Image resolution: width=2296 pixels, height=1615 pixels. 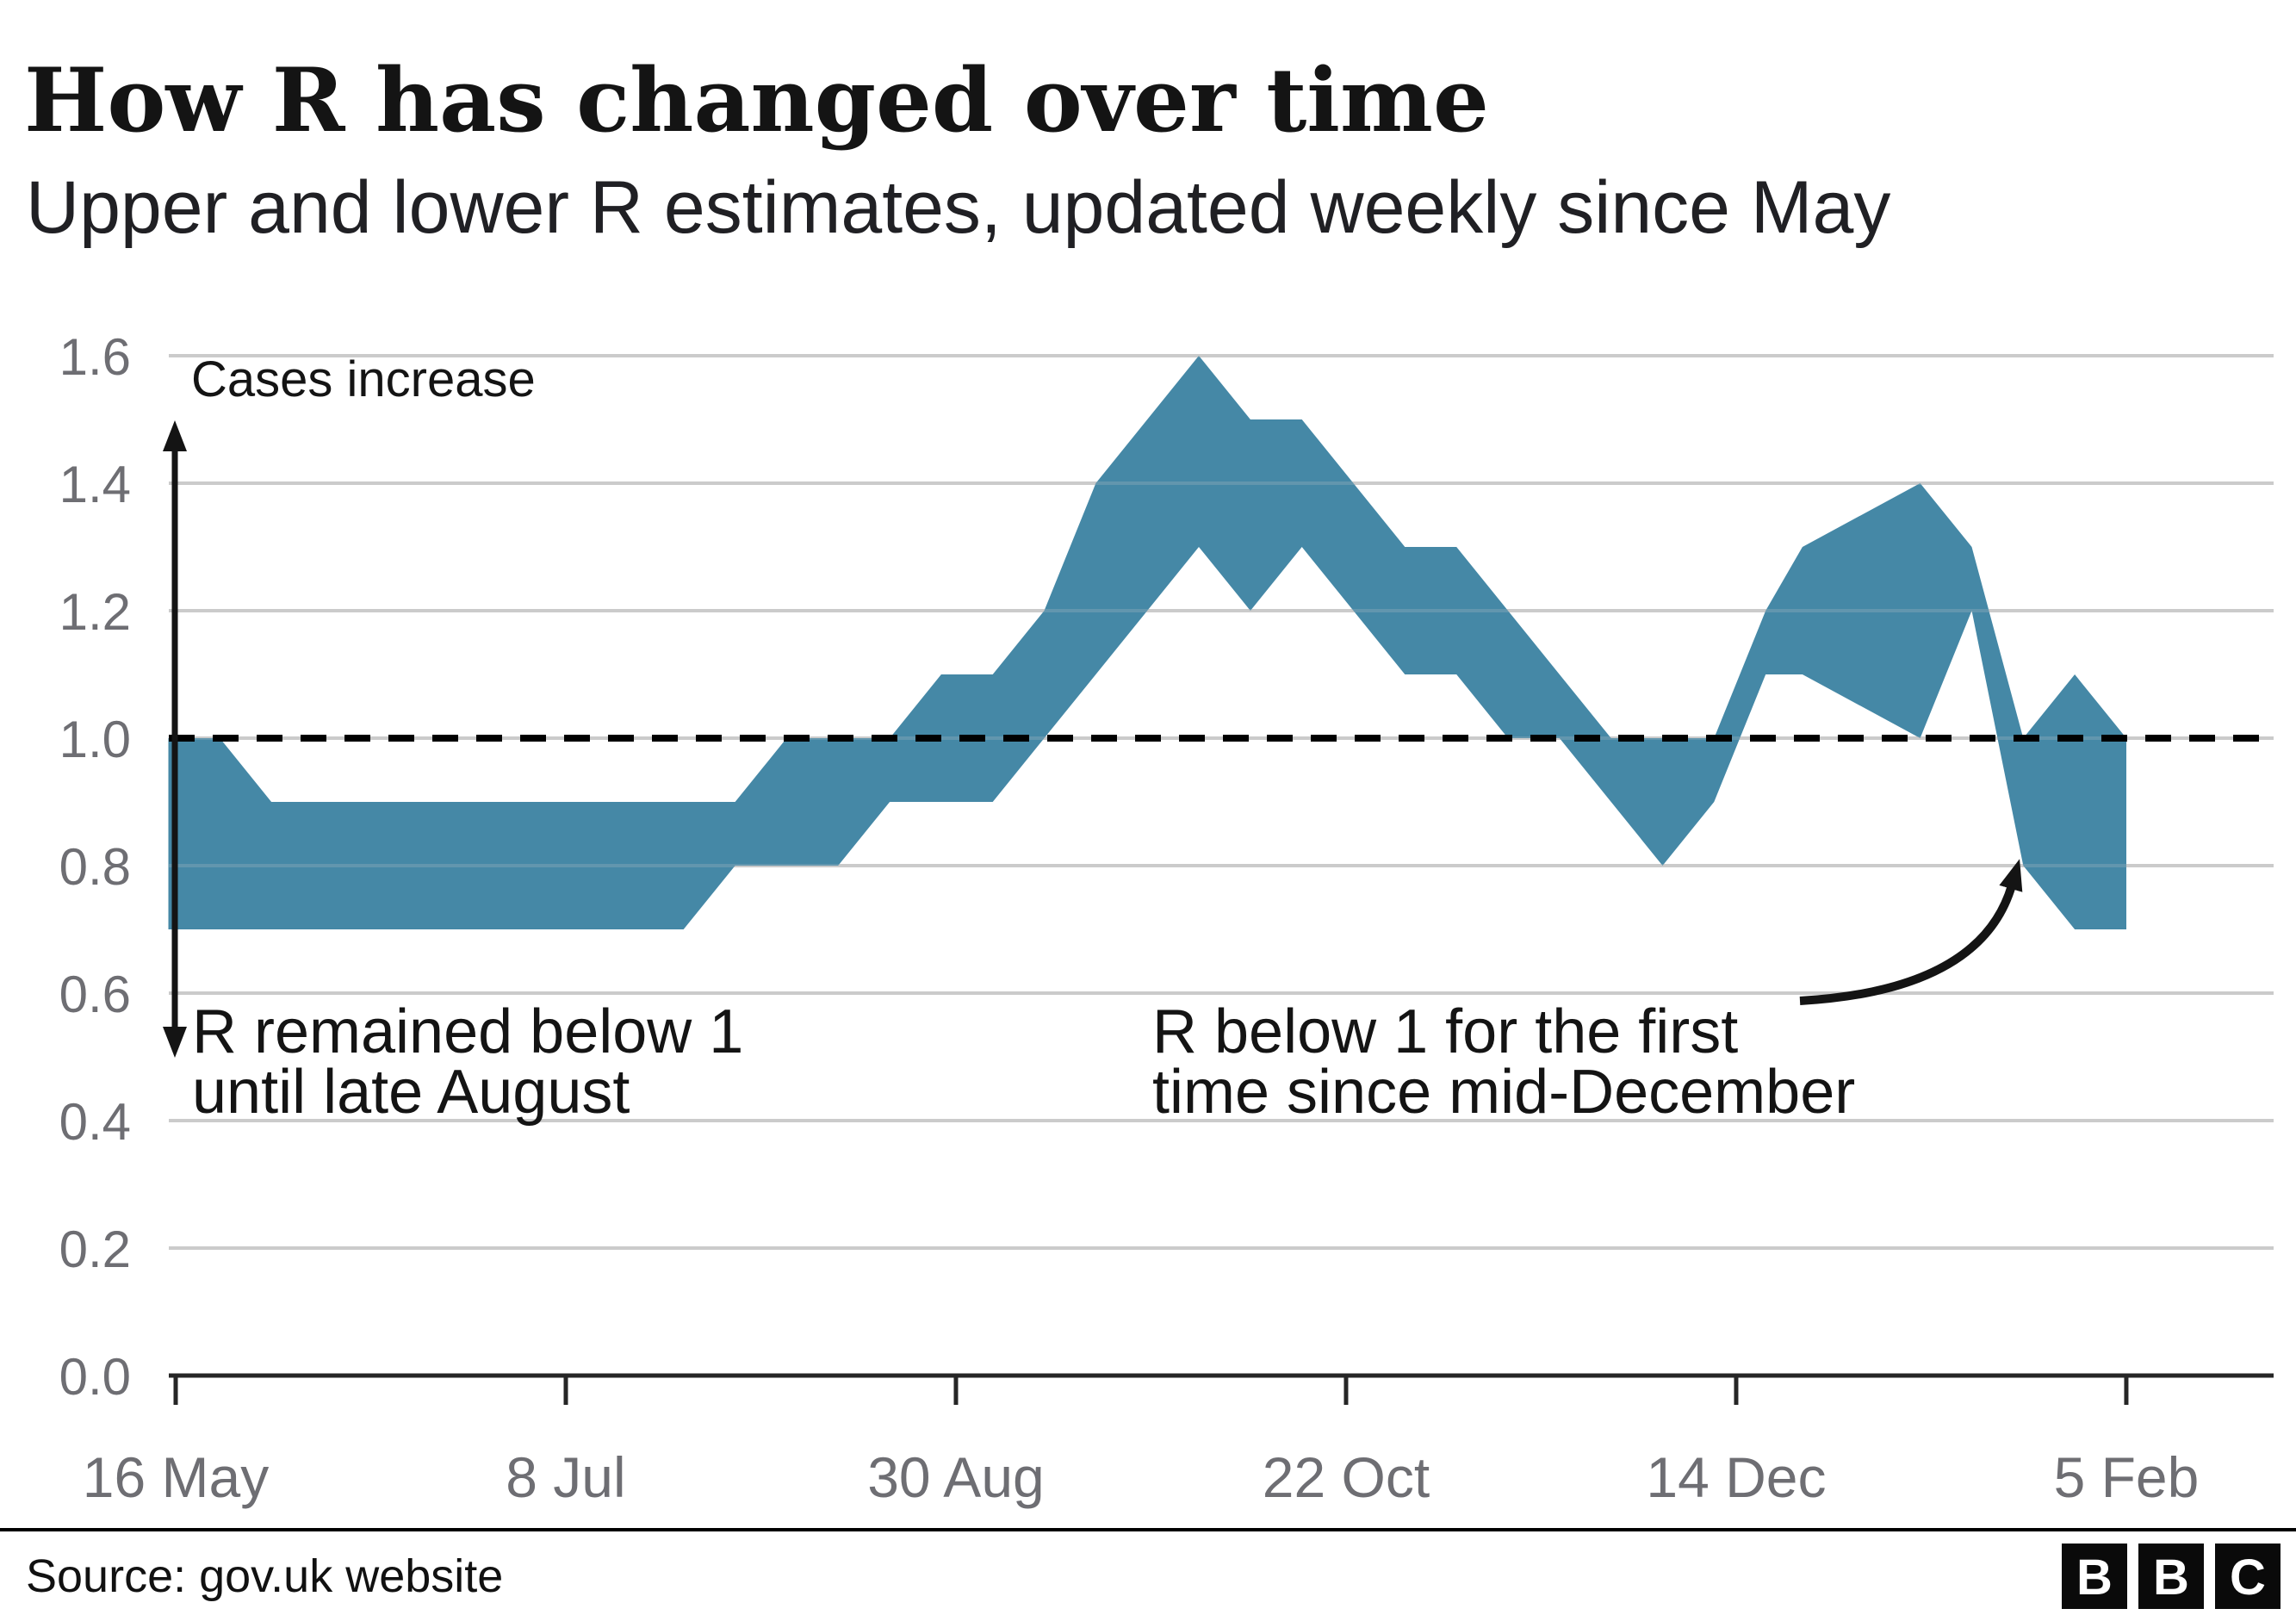 What do you see at coordinates (2248, 1578) in the screenshot?
I see `bbc-logo-letter-3: C` at bounding box center [2248, 1578].